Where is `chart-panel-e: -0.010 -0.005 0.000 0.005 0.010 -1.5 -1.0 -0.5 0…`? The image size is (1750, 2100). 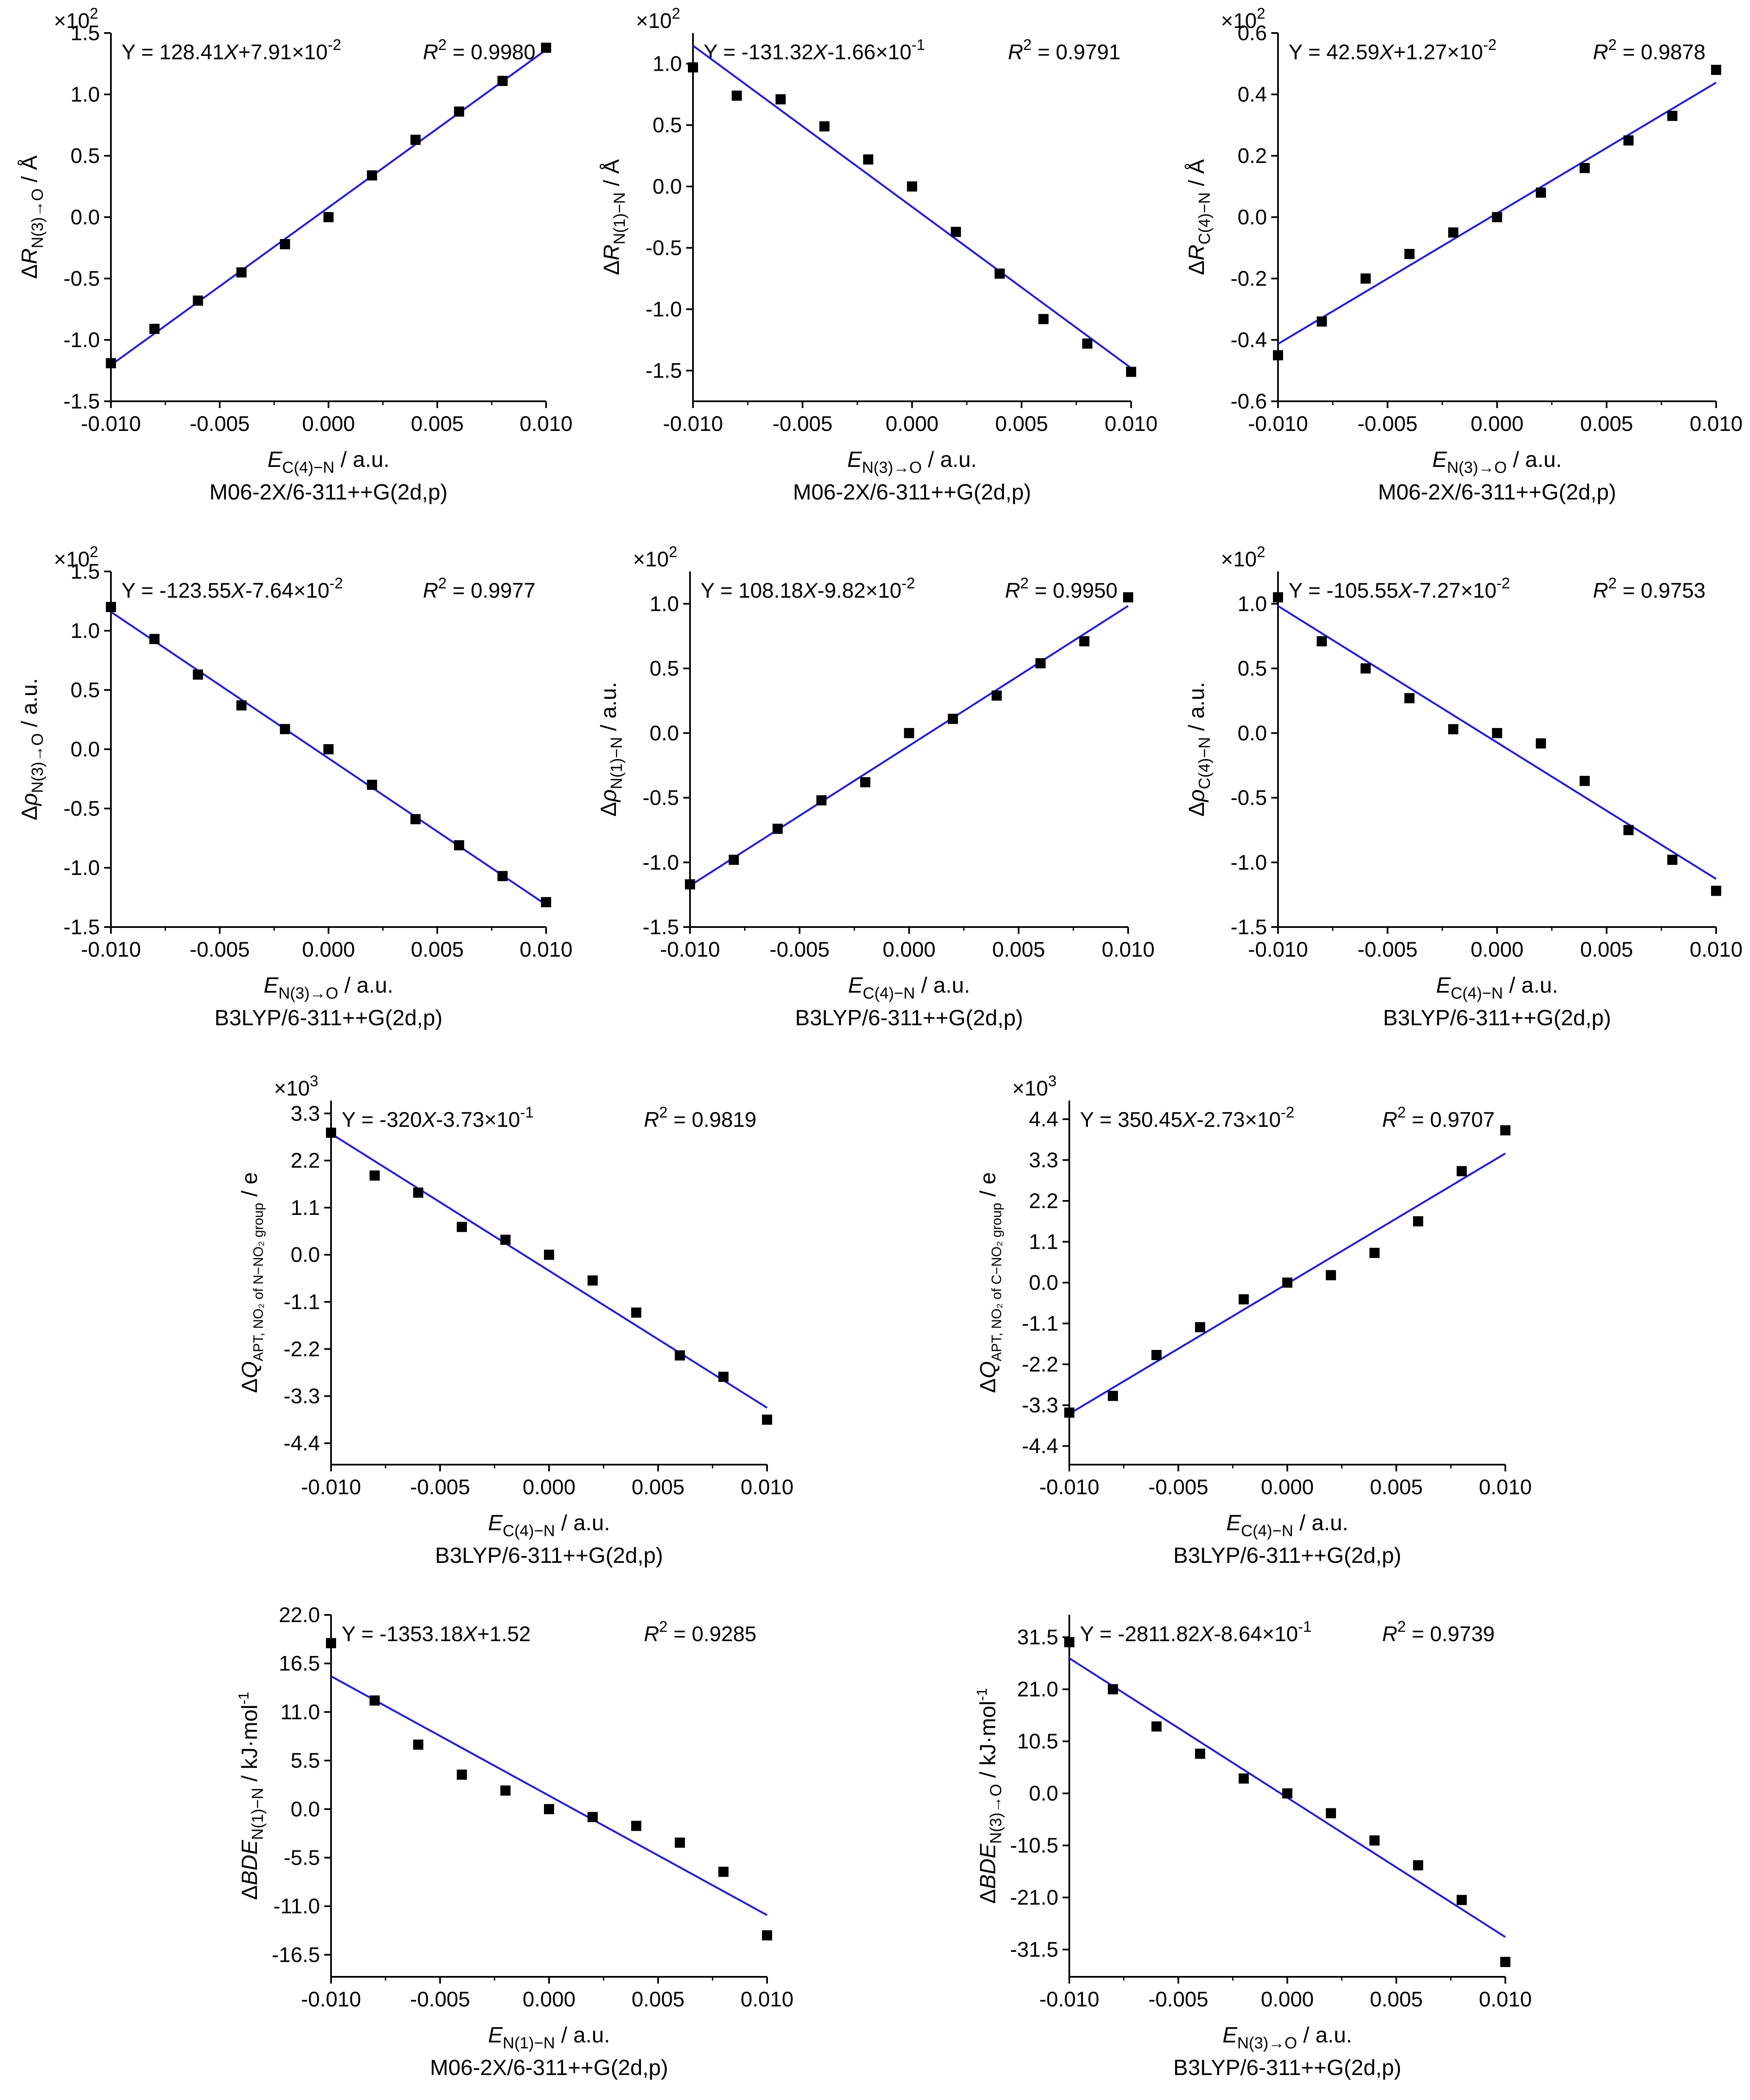
chart-panel-e: -0.010 -0.005 0.000 0.005 0.010 -1.5 -1.0 -0.5 0… is located at coordinates (875, 786).